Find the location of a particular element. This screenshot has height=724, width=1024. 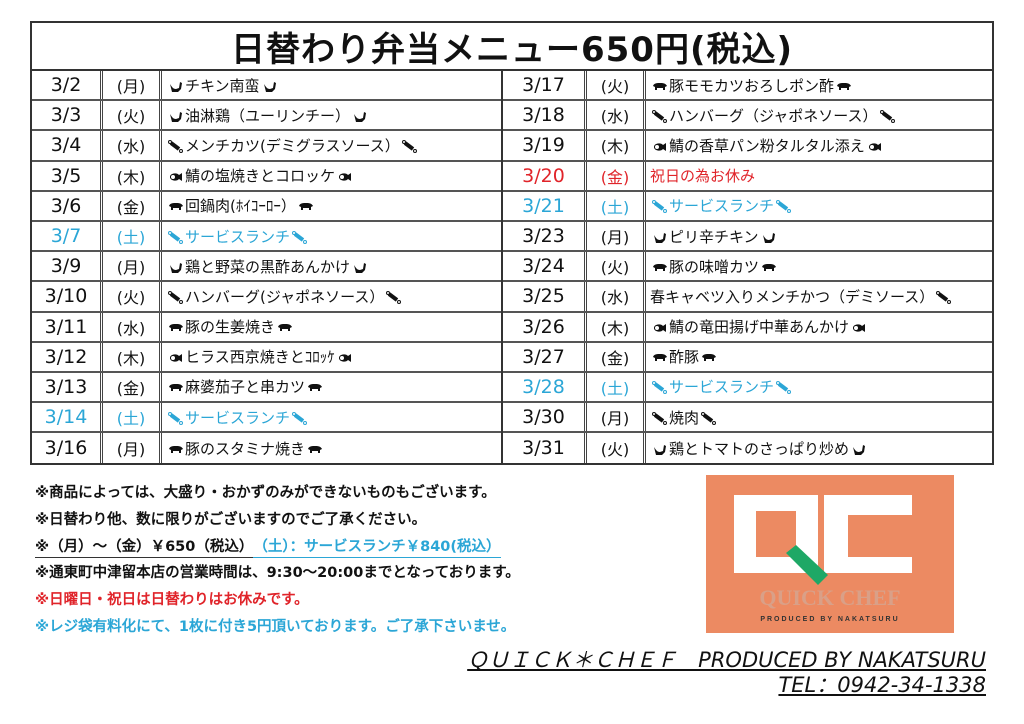

menu-menu: ヒラス西京焼きとｺﾛｯｹ is located at coordinates (260, 357).